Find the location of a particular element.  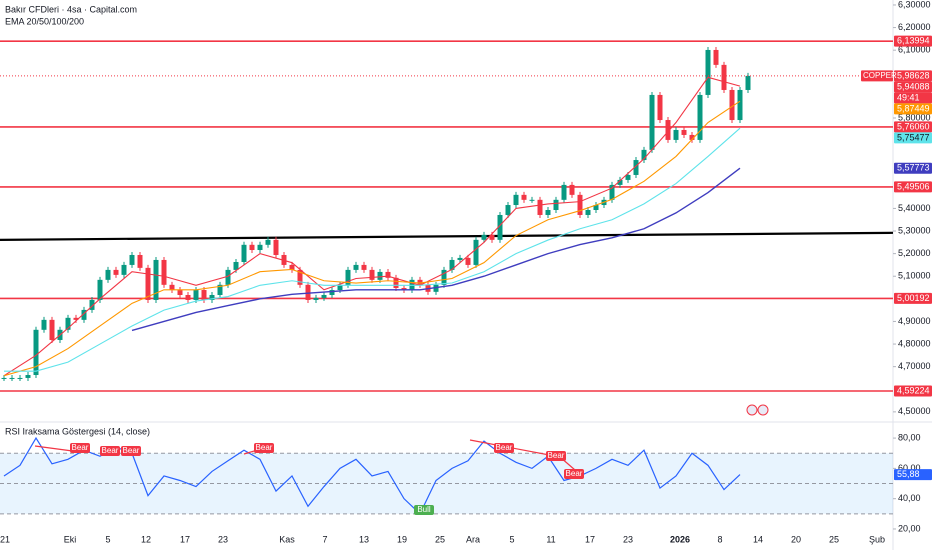

x-tick-label: 12 is located at coordinates (146, 539).